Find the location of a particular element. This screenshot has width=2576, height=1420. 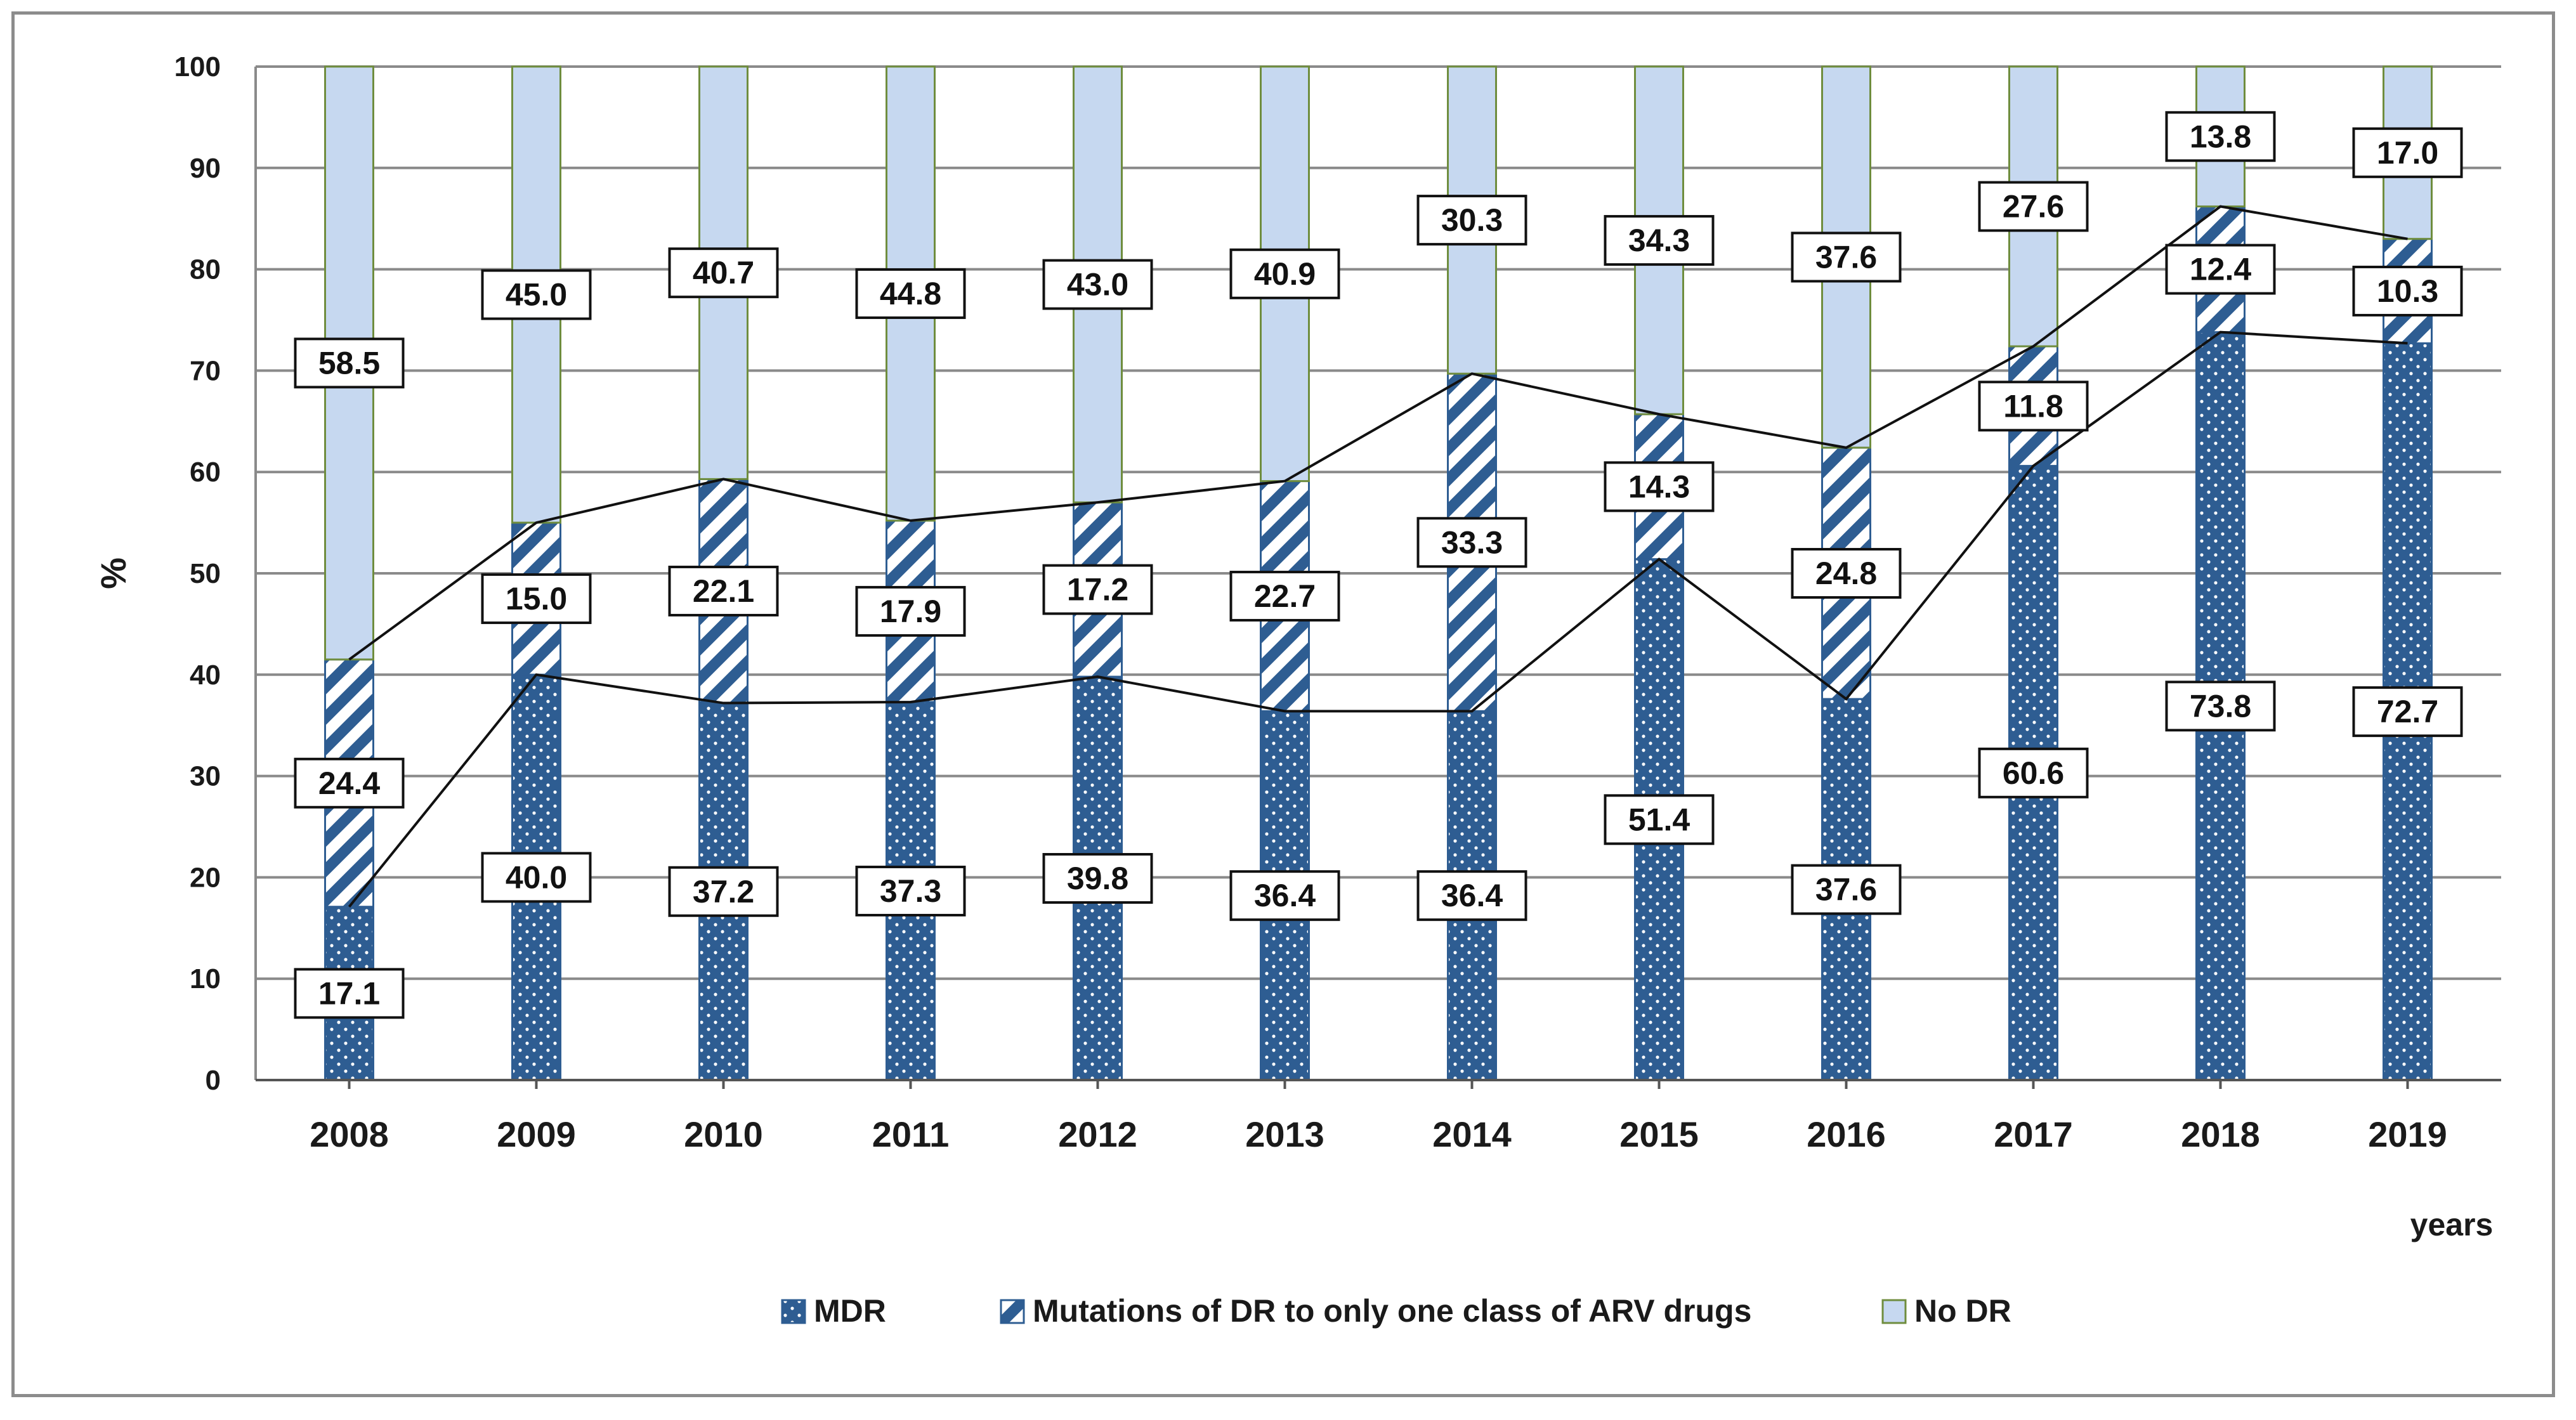

data-label: 34.3 is located at coordinates (1659, 240).